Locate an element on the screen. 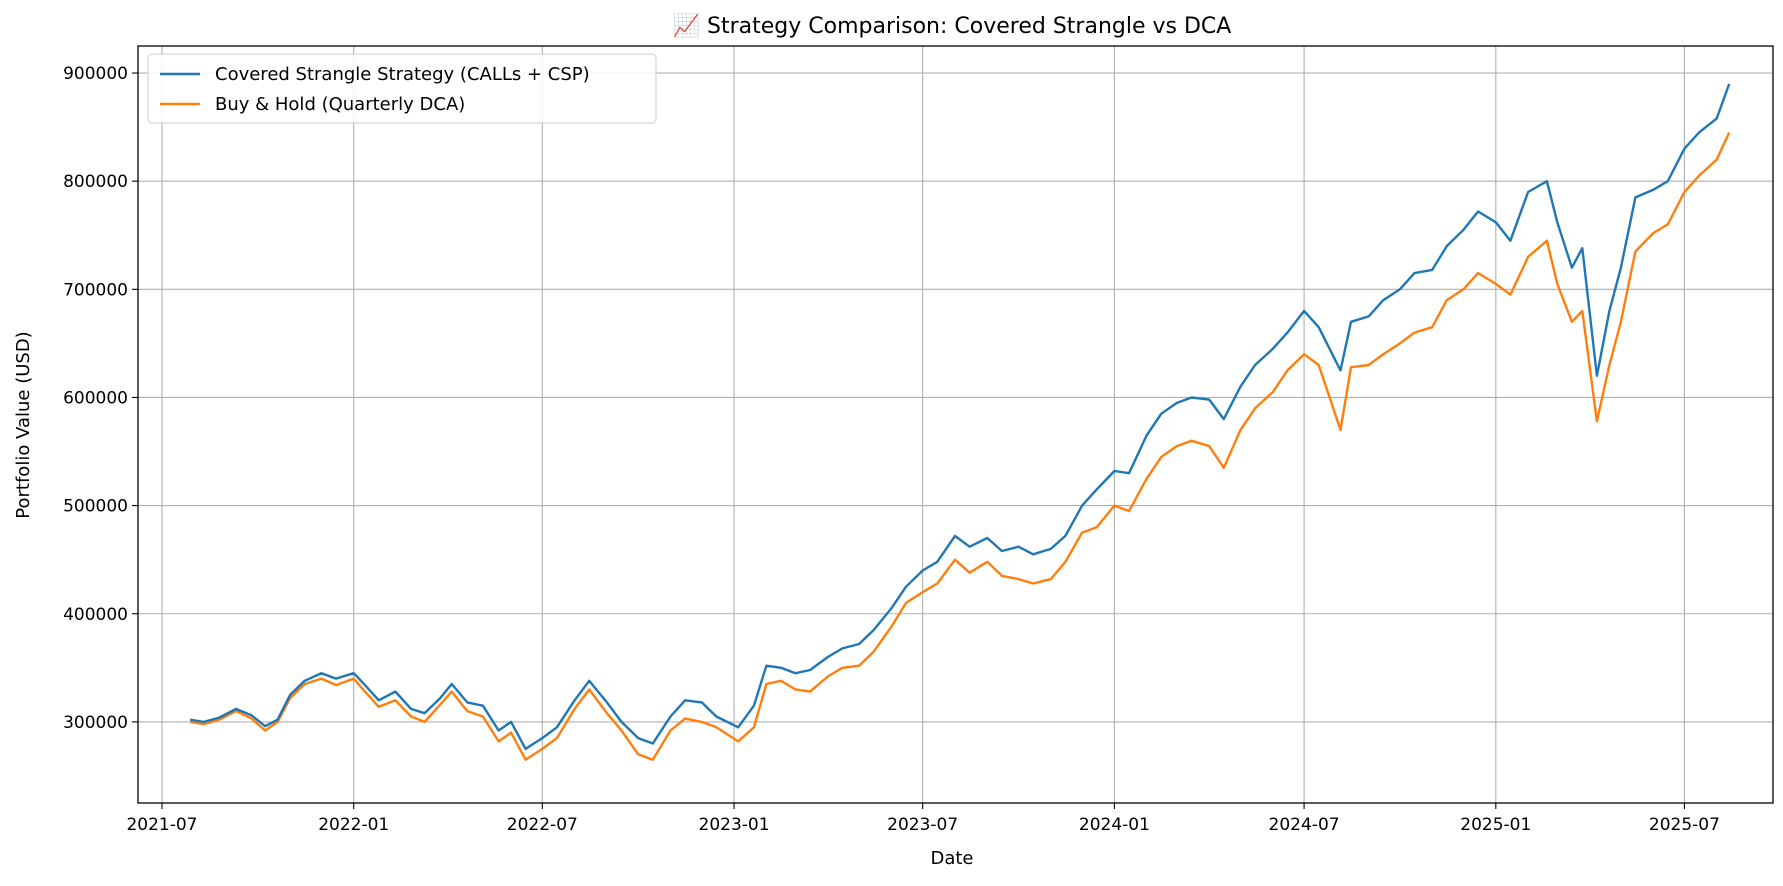 The height and width of the screenshot is (886, 1783). x-tick-label: 2021-07 is located at coordinates (161, 825).